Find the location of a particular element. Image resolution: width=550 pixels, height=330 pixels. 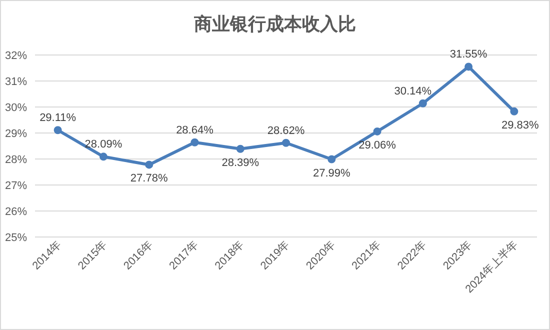

data-label: 28.09% is located at coordinates (103, 144).